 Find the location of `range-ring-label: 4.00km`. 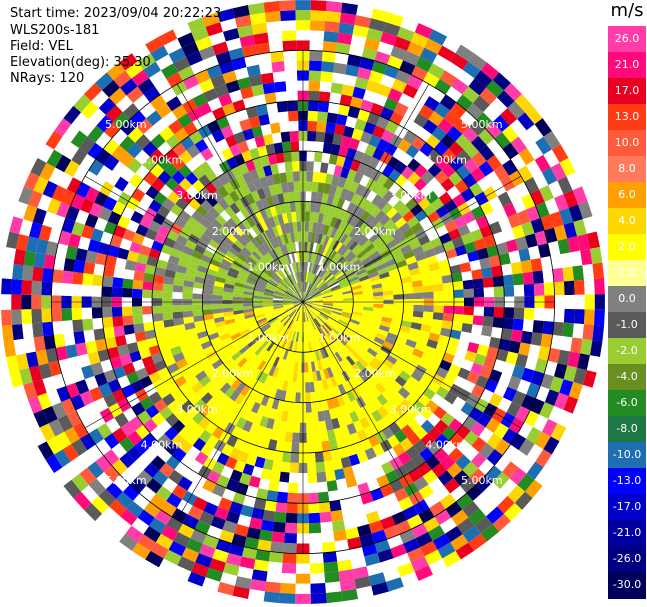

range-ring-label: 4.00km is located at coordinates (162, 444).